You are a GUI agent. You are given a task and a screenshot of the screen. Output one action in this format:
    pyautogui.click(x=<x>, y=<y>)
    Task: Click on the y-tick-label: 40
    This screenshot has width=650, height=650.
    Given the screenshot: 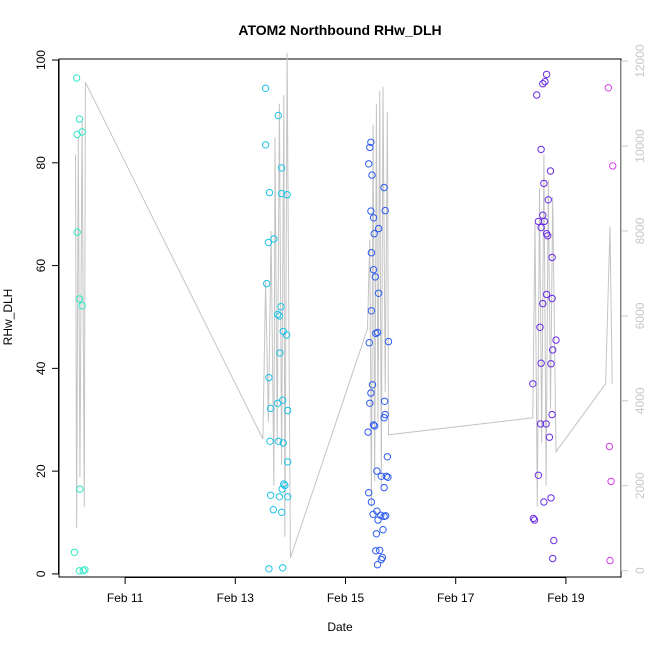 What is the action you would take?
    pyautogui.click(x=41, y=368)
    